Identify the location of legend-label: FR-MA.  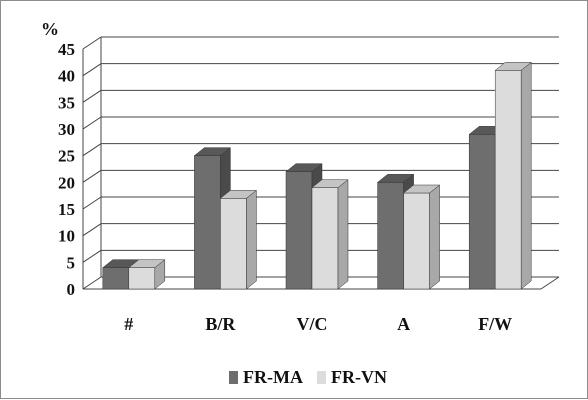
(273, 377).